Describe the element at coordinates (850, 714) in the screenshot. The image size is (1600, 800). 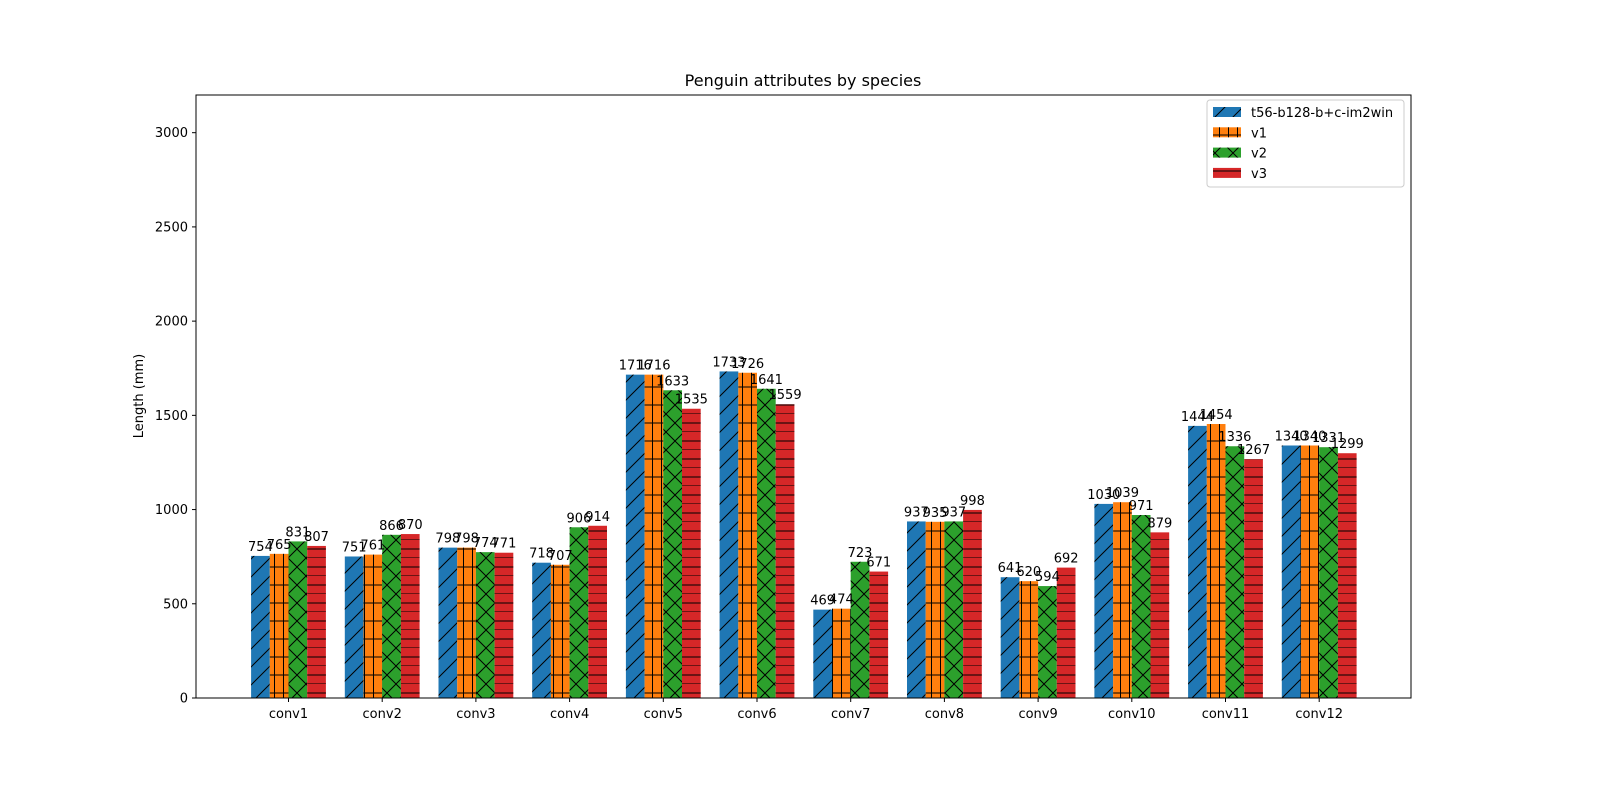
I see `x-tick-label: conv7` at that location.